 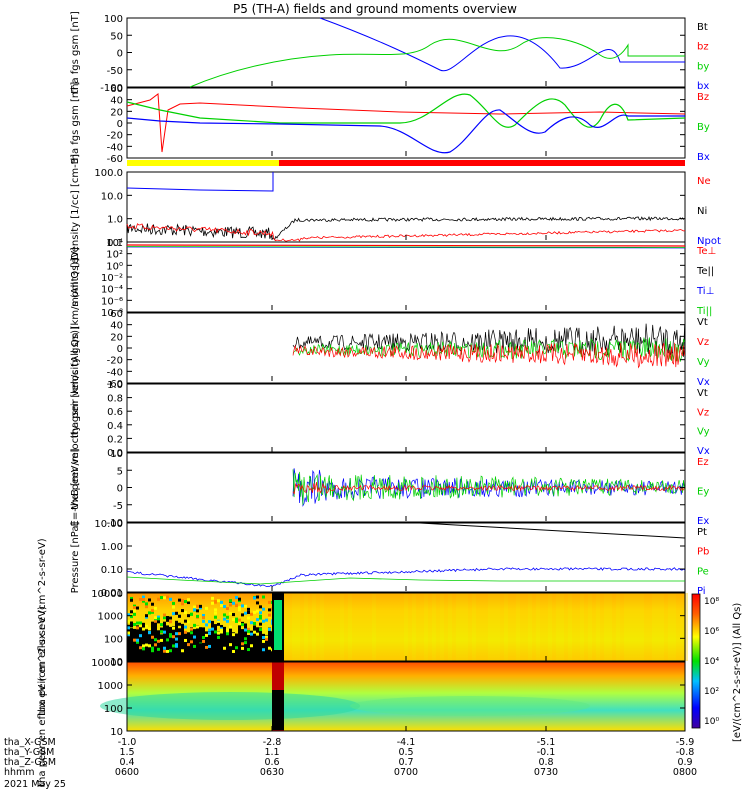 I want to click on ytick-label: 10000, so click(x=107, y=594).